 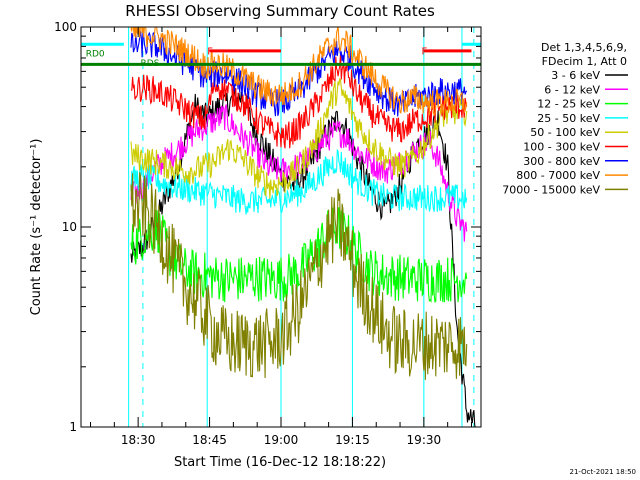 I want to click on footer-timestamp: 21-Oct-2021 18:50, so click(x=603, y=472).